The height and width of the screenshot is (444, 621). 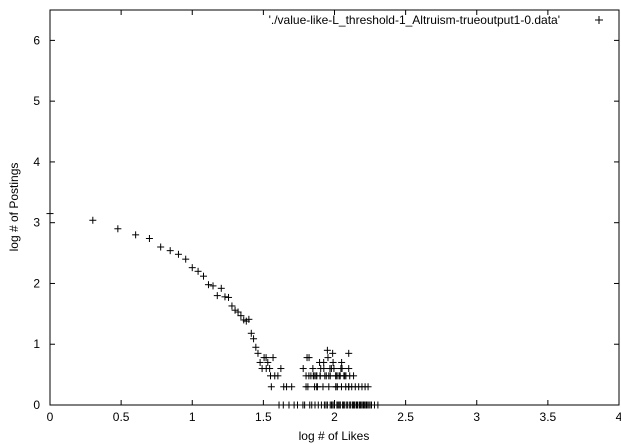 I want to click on y-tick-label: 5, so click(x=36, y=101).